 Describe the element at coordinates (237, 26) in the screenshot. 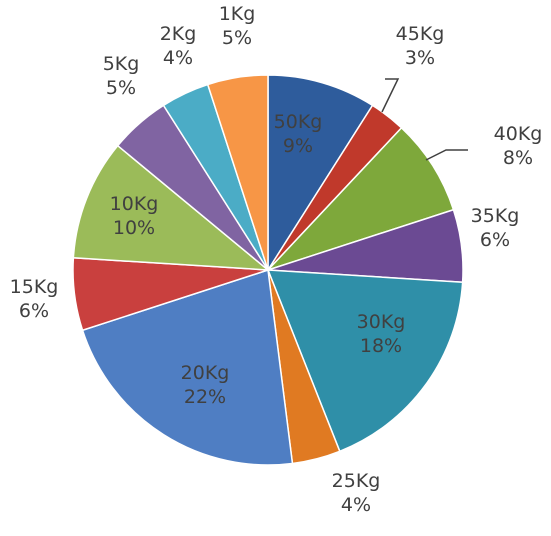

I see `slice-label-1kg: 1Kg 5%` at that location.